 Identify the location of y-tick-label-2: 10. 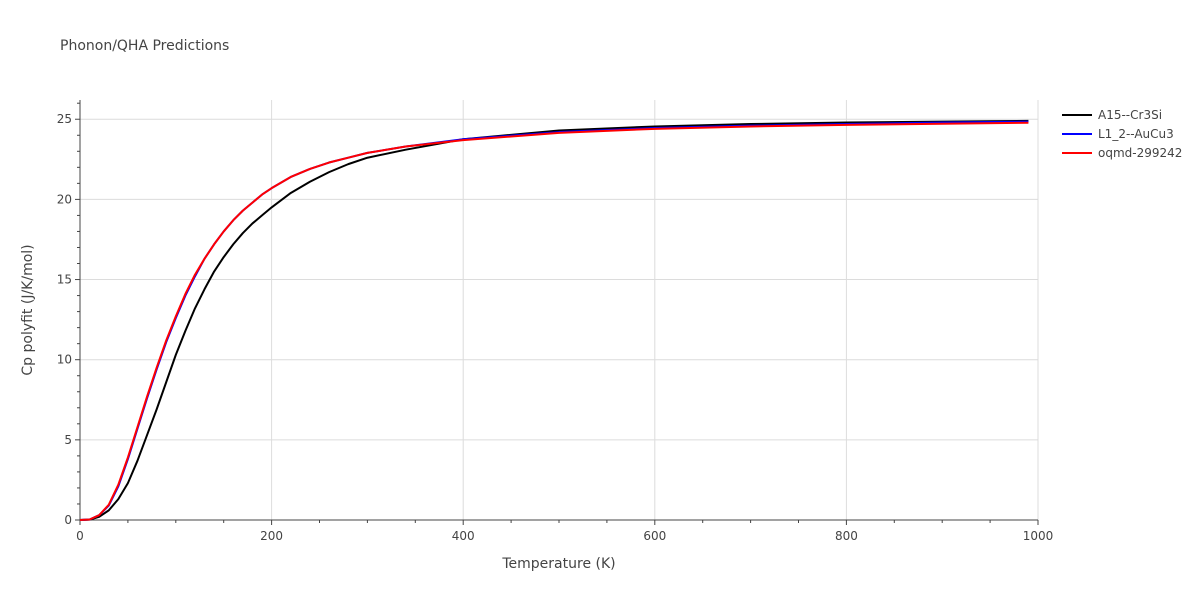
(64, 360).